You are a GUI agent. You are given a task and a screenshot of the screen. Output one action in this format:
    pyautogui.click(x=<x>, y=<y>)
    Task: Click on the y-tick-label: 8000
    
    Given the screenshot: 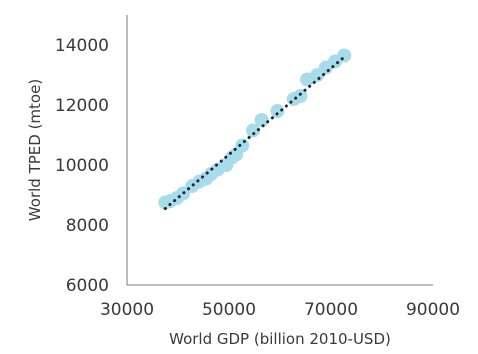 What is the action you would take?
    pyautogui.click(x=87, y=226)
    